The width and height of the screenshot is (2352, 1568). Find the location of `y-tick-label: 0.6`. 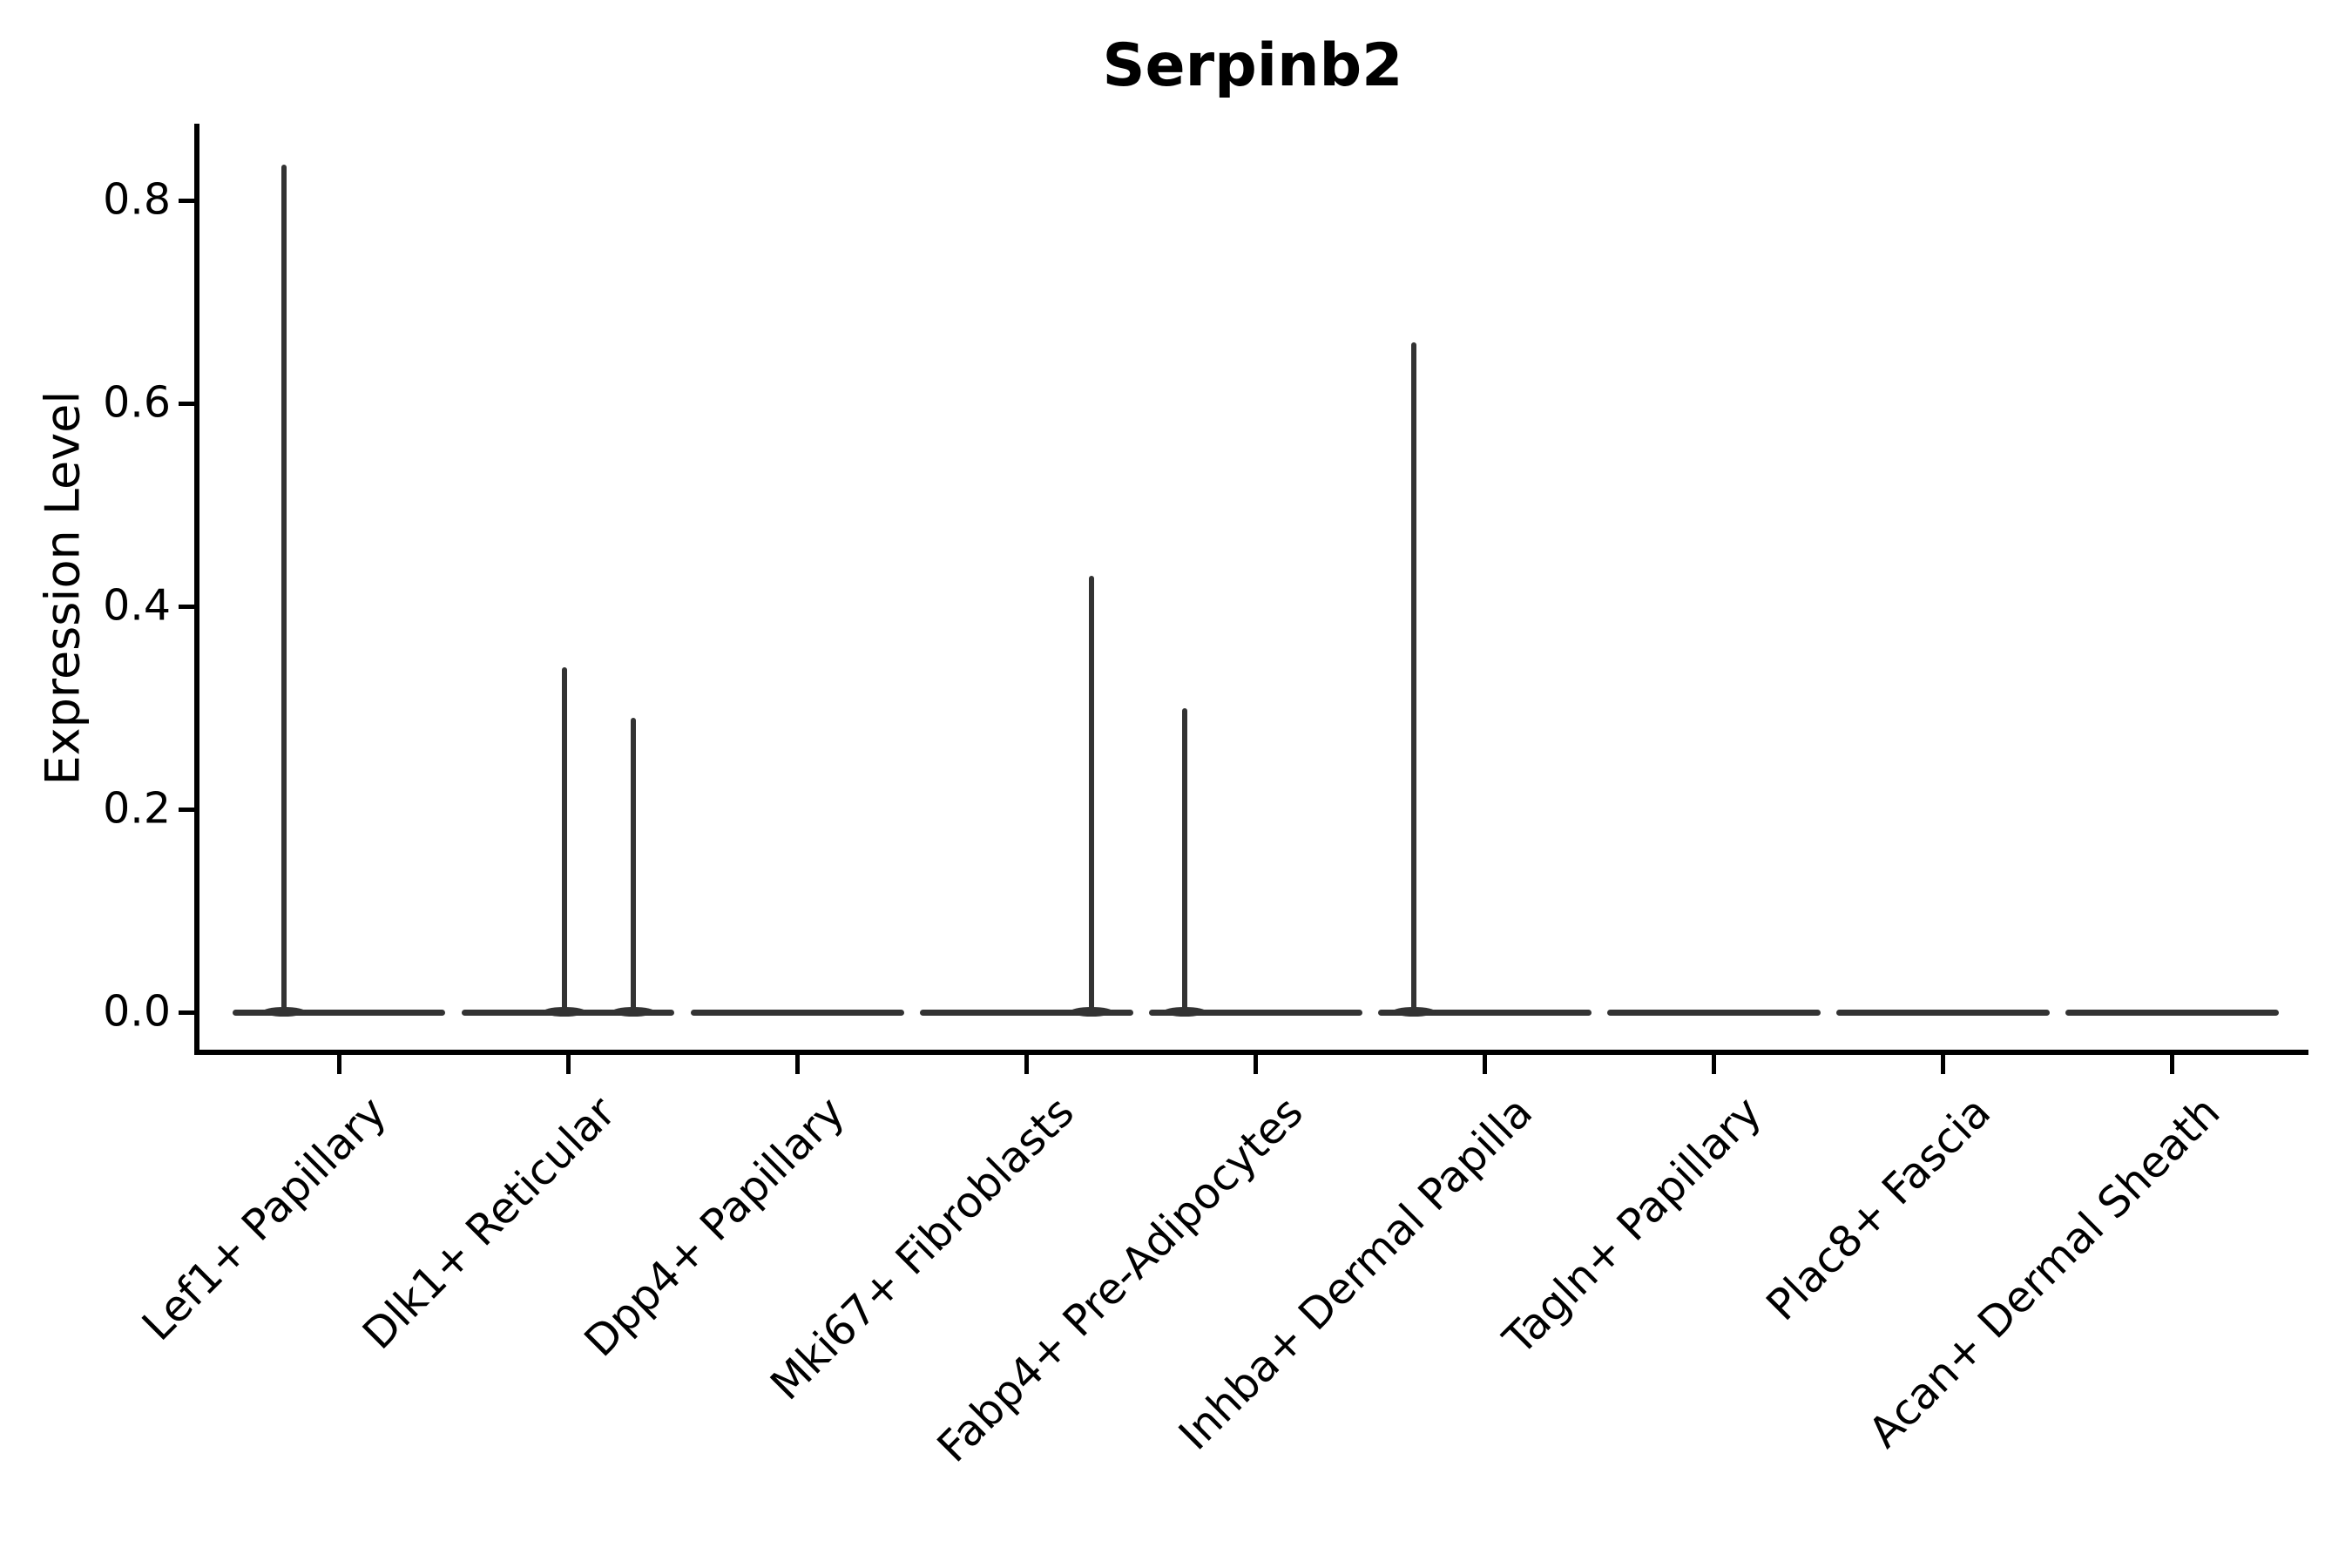

y-tick-label: 0.6 is located at coordinates (137, 402).